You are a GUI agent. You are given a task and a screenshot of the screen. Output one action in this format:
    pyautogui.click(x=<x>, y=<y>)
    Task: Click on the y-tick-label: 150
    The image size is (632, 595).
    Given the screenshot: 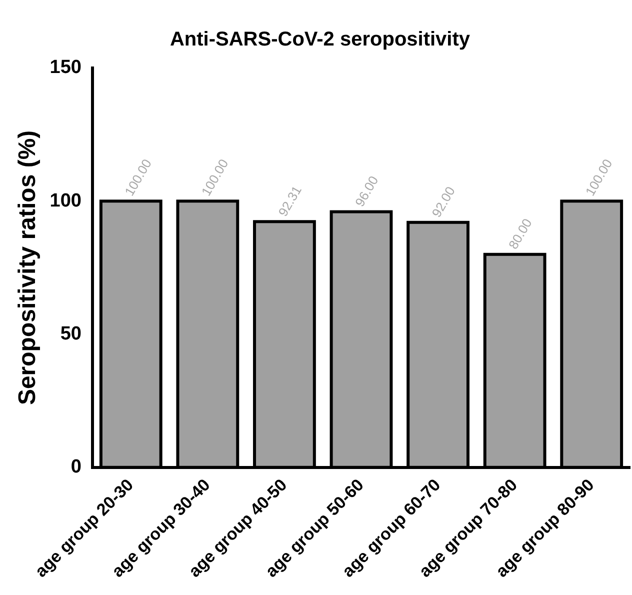 What is the action you would take?
    pyautogui.click(x=66, y=67)
    